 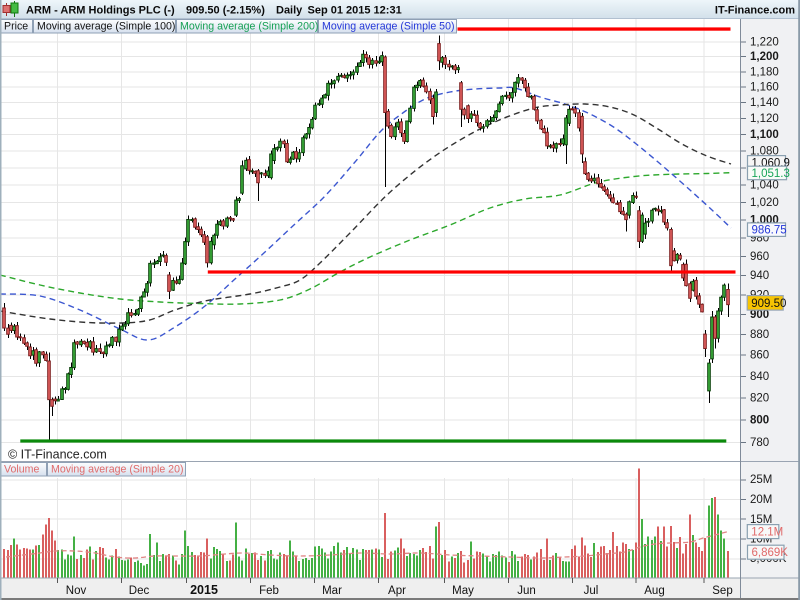 What do you see at coordinates (759, 335) in the screenshot?
I see `svg-text: 880` at bounding box center [759, 335].